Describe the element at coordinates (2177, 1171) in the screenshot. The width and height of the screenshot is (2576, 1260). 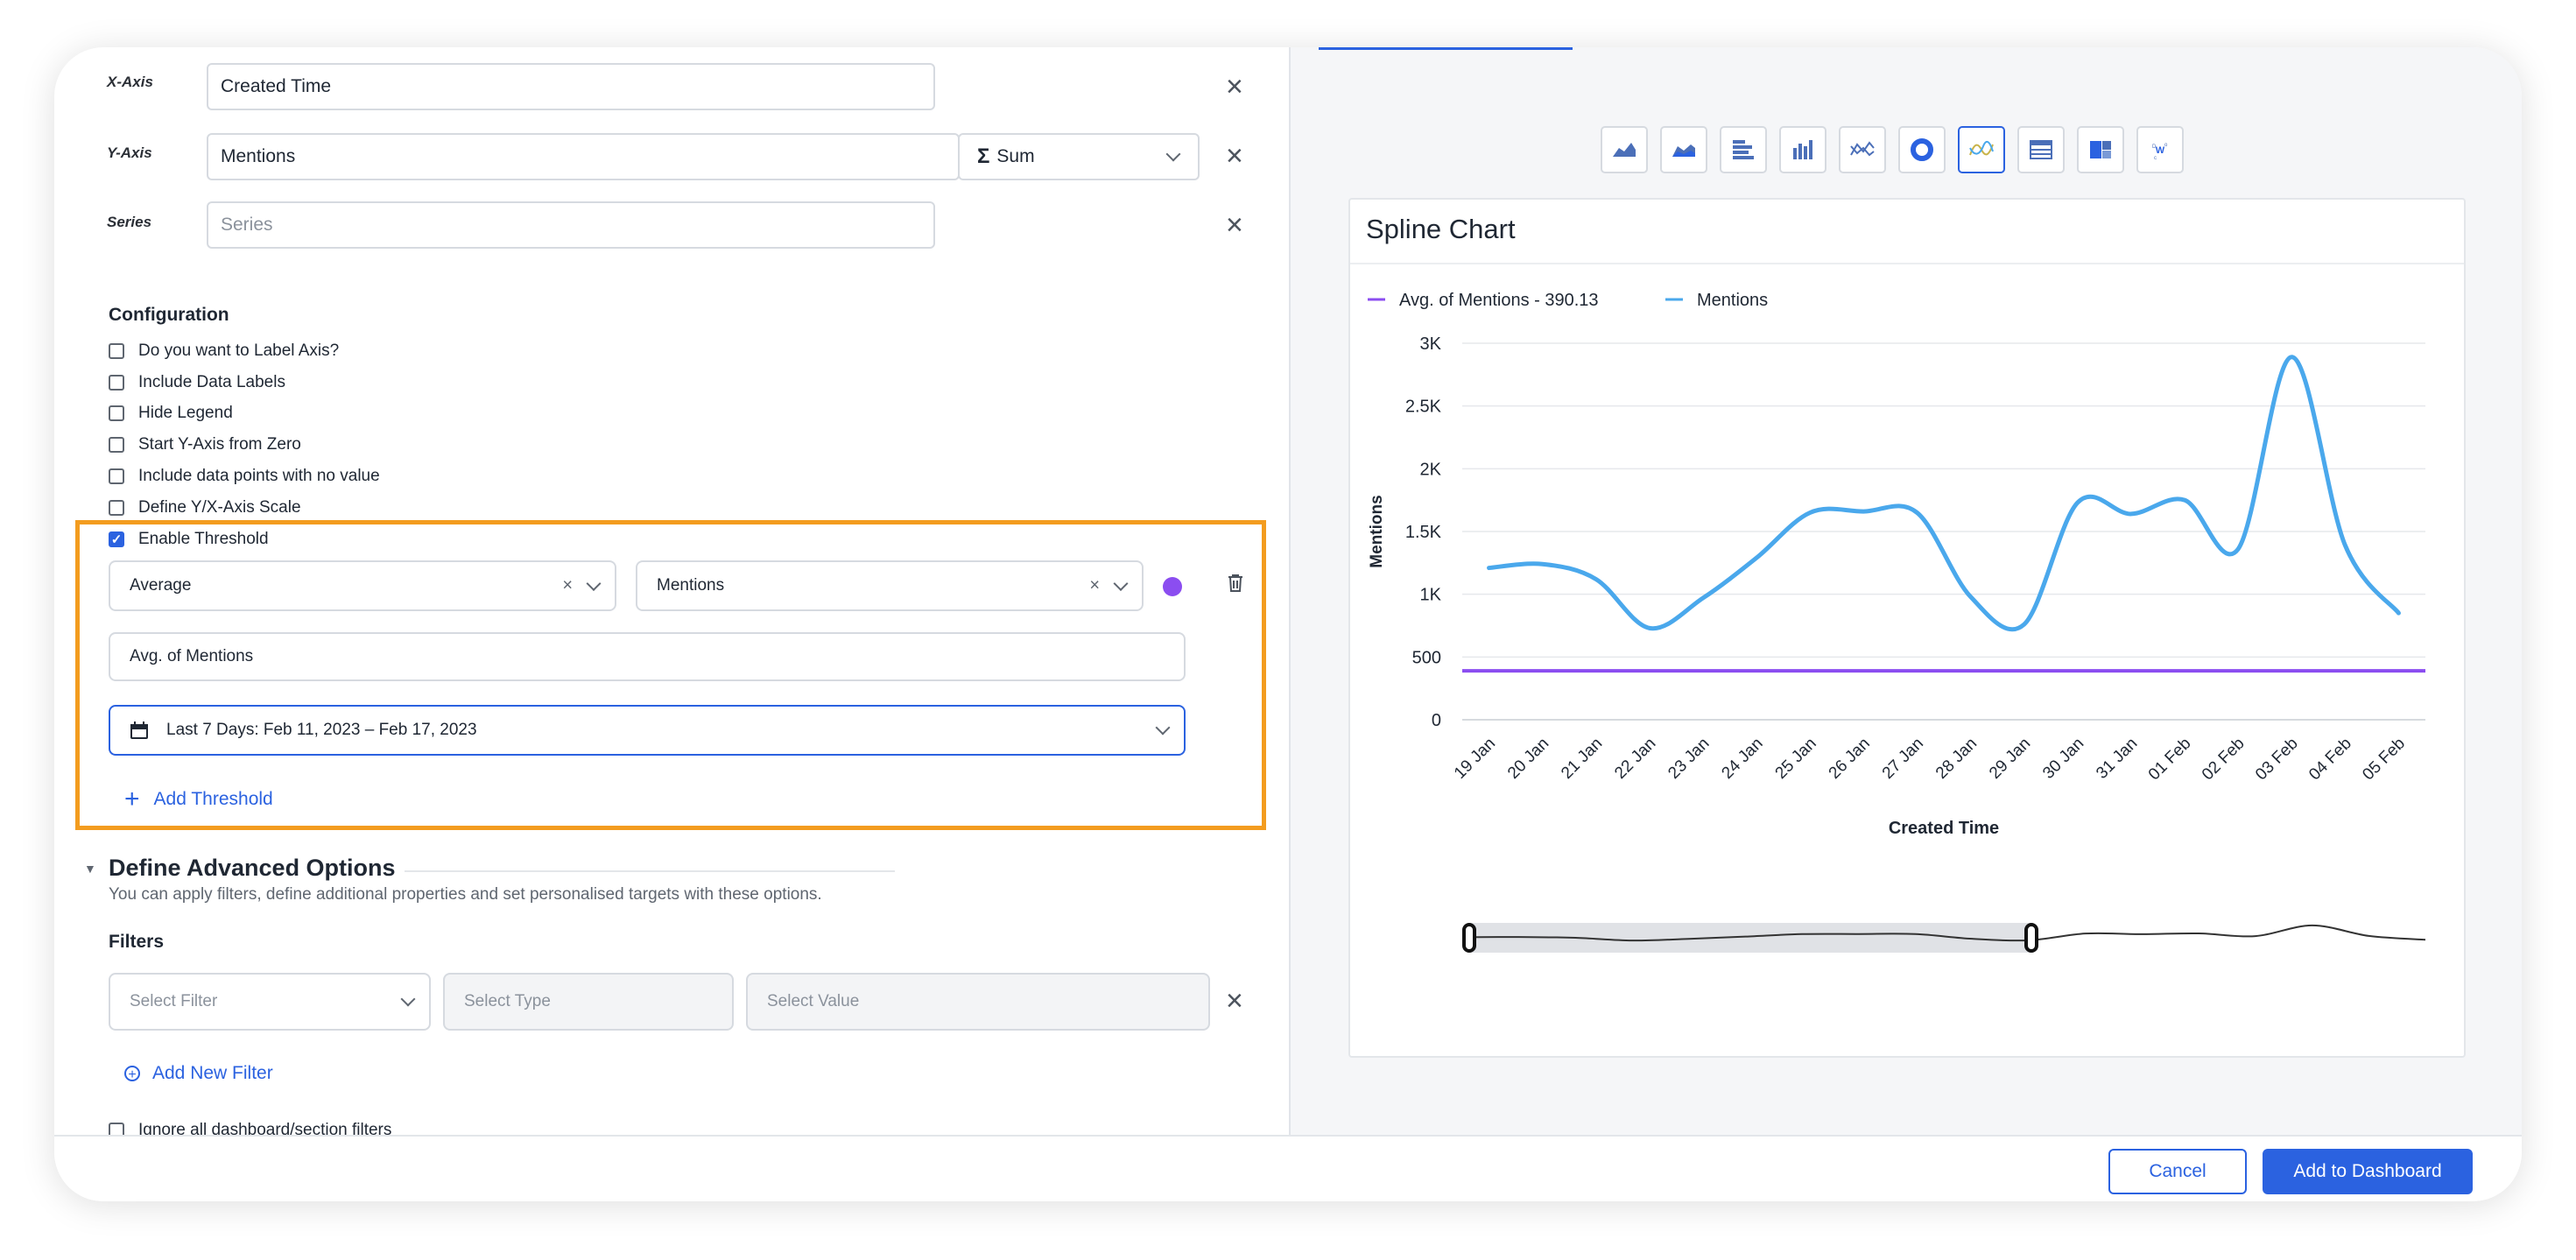
I see `cancel-button: Cancel` at that location.